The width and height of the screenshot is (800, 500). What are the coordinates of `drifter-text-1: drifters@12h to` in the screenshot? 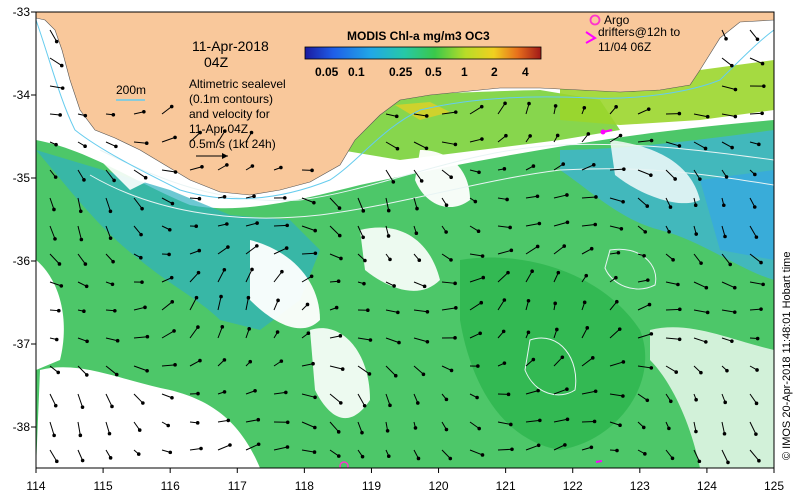 It's located at (639, 32).